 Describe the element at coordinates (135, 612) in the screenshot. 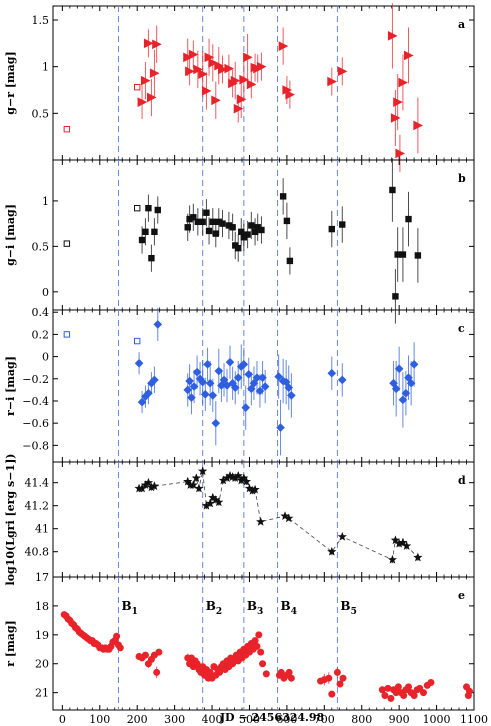

I see `break-label-sub: 1` at that location.